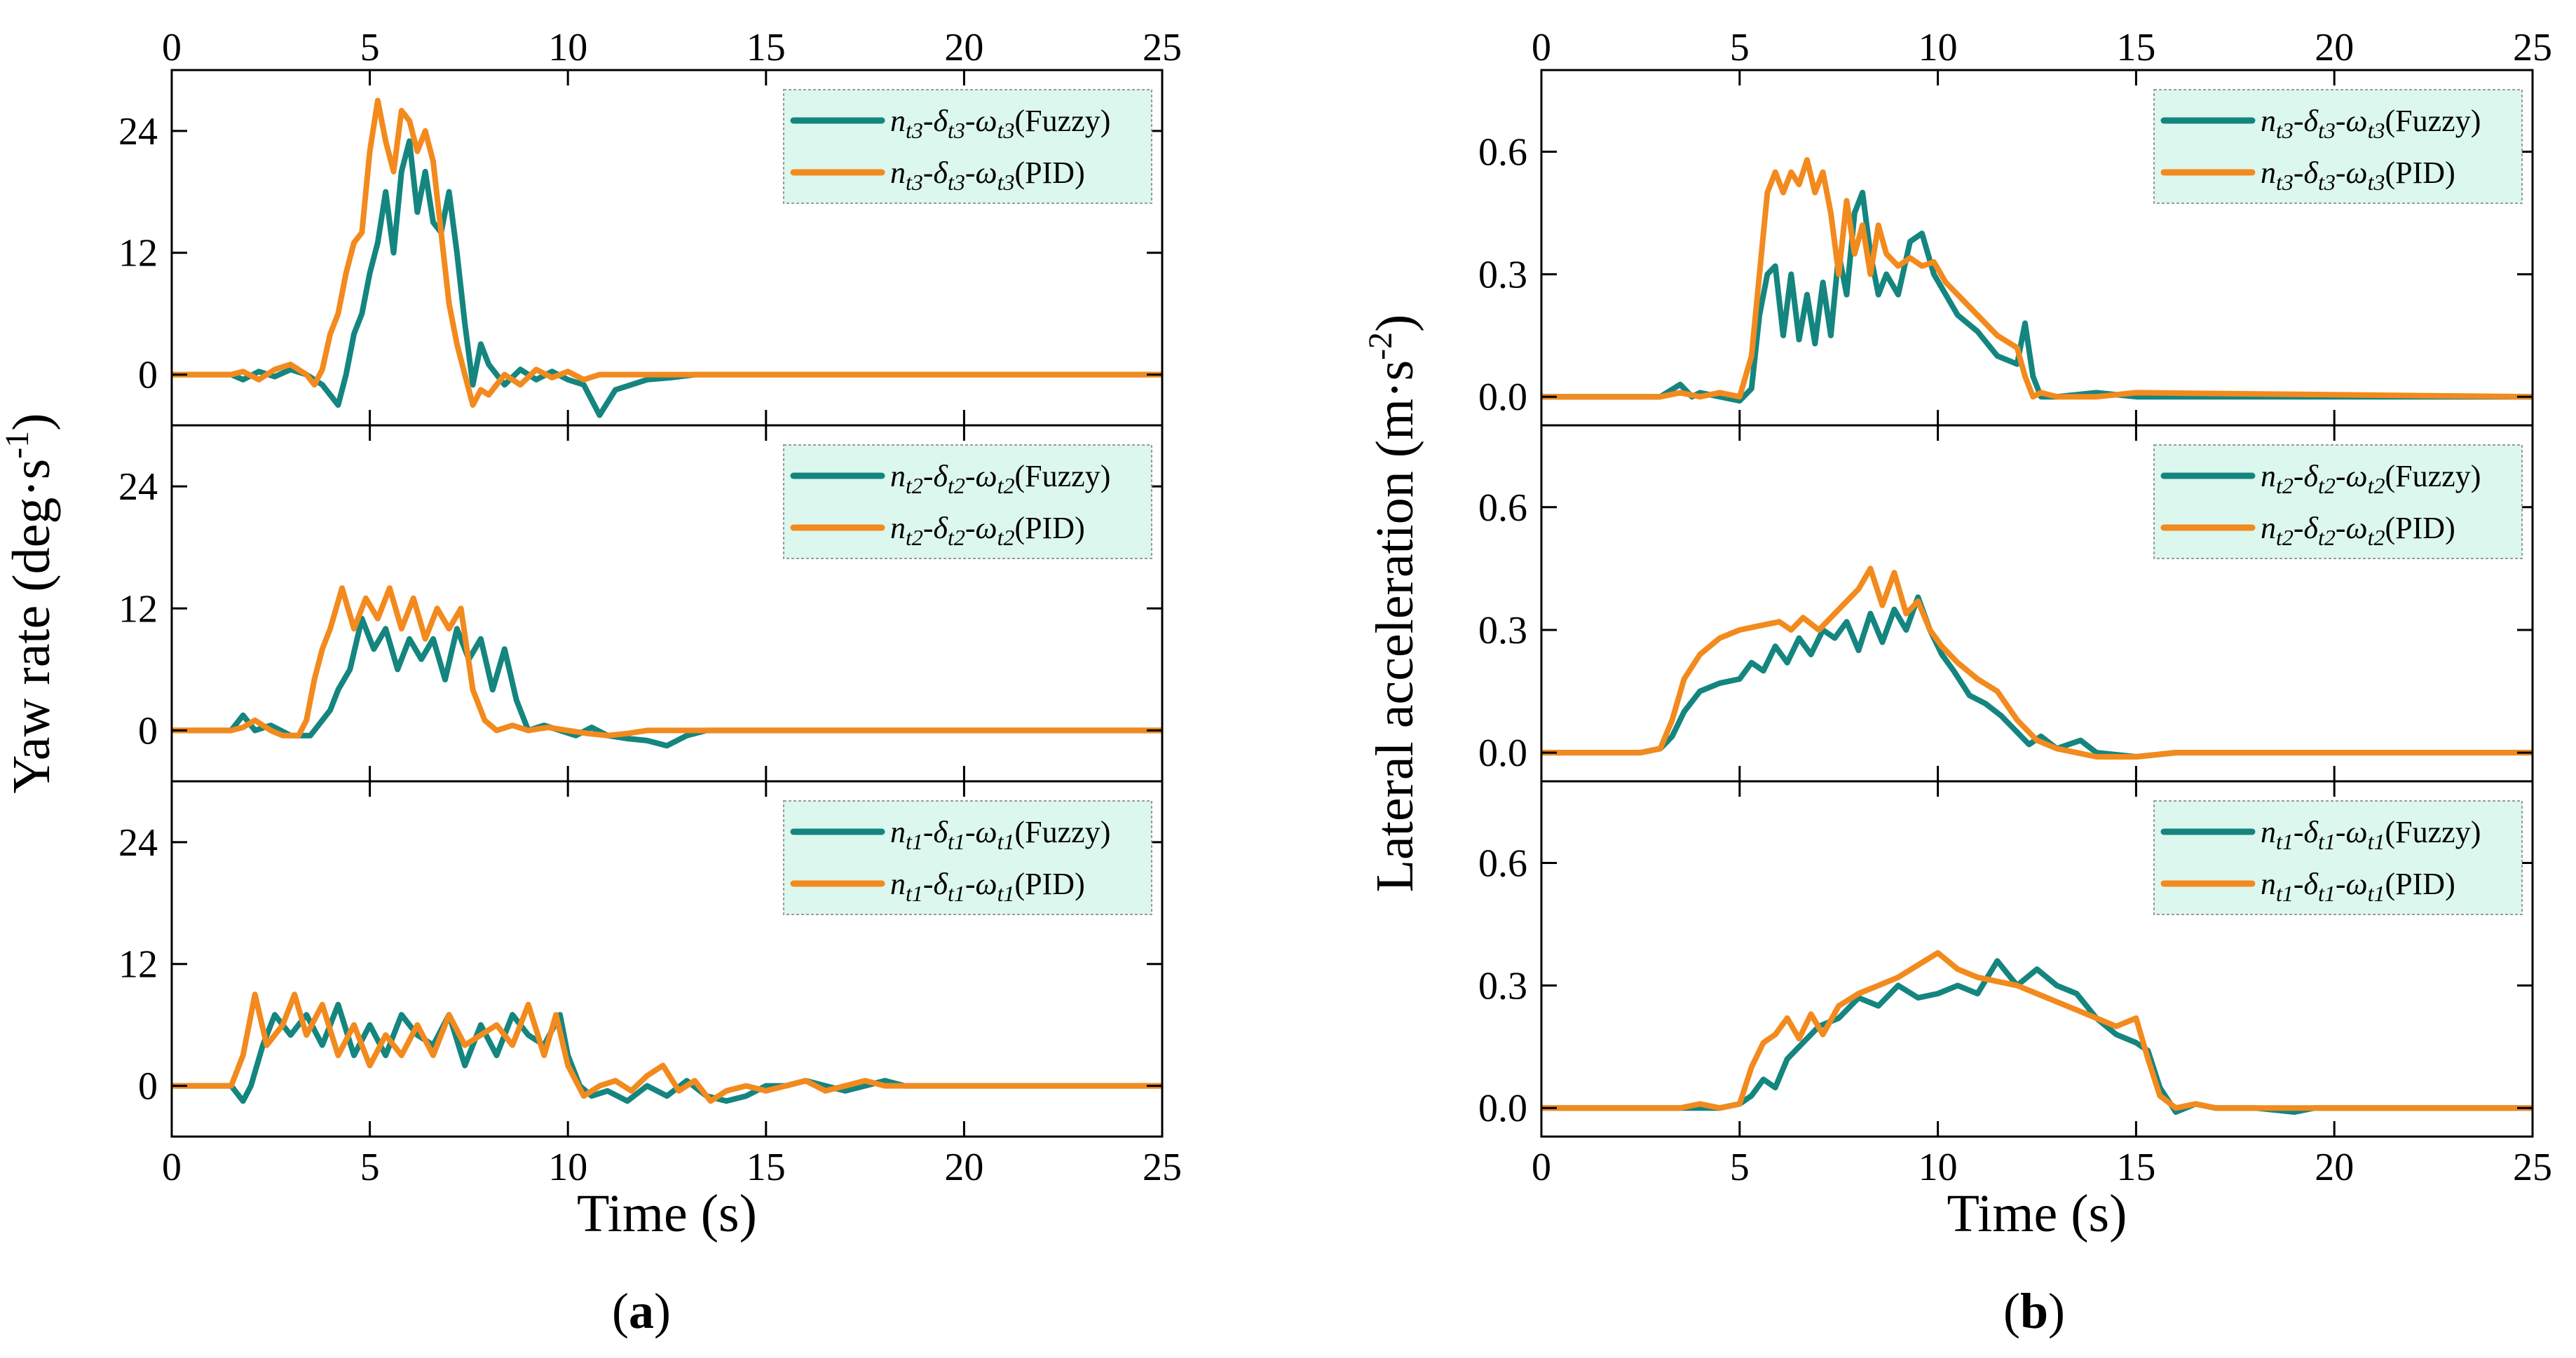 This screenshot has height=1358, width=2576. What do you see at coordinates (957, 182) in the screenshot?
I see `legend-delta-sub: t3` at bounding box center [957, 182].